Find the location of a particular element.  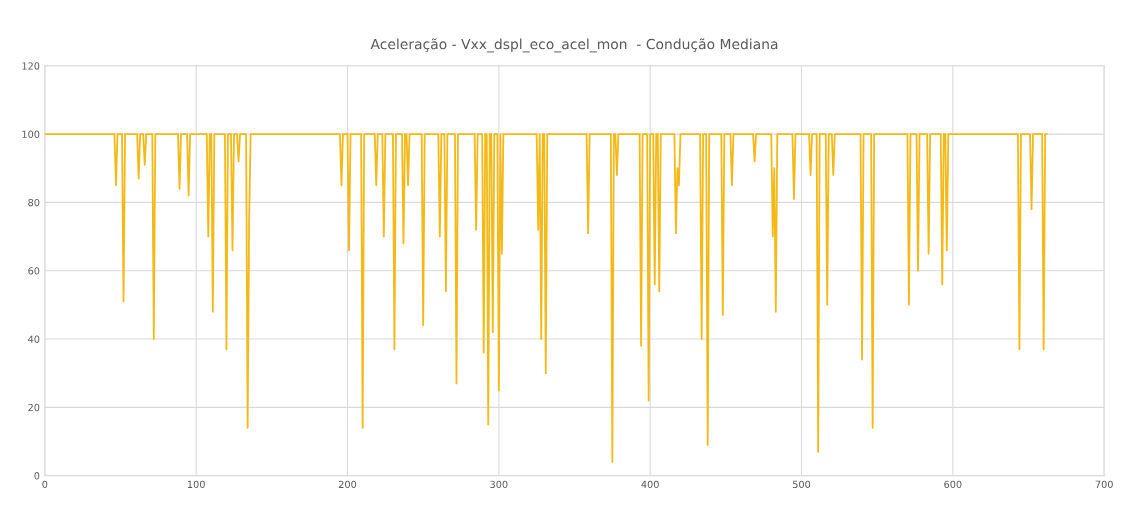

x-tick-label: 700 is located at coordinates (1104, 484).